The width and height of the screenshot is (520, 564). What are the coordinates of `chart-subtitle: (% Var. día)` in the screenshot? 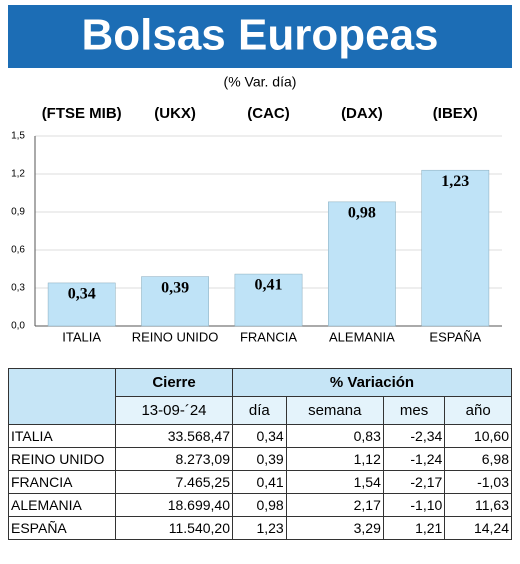 It's located at (260, 82).